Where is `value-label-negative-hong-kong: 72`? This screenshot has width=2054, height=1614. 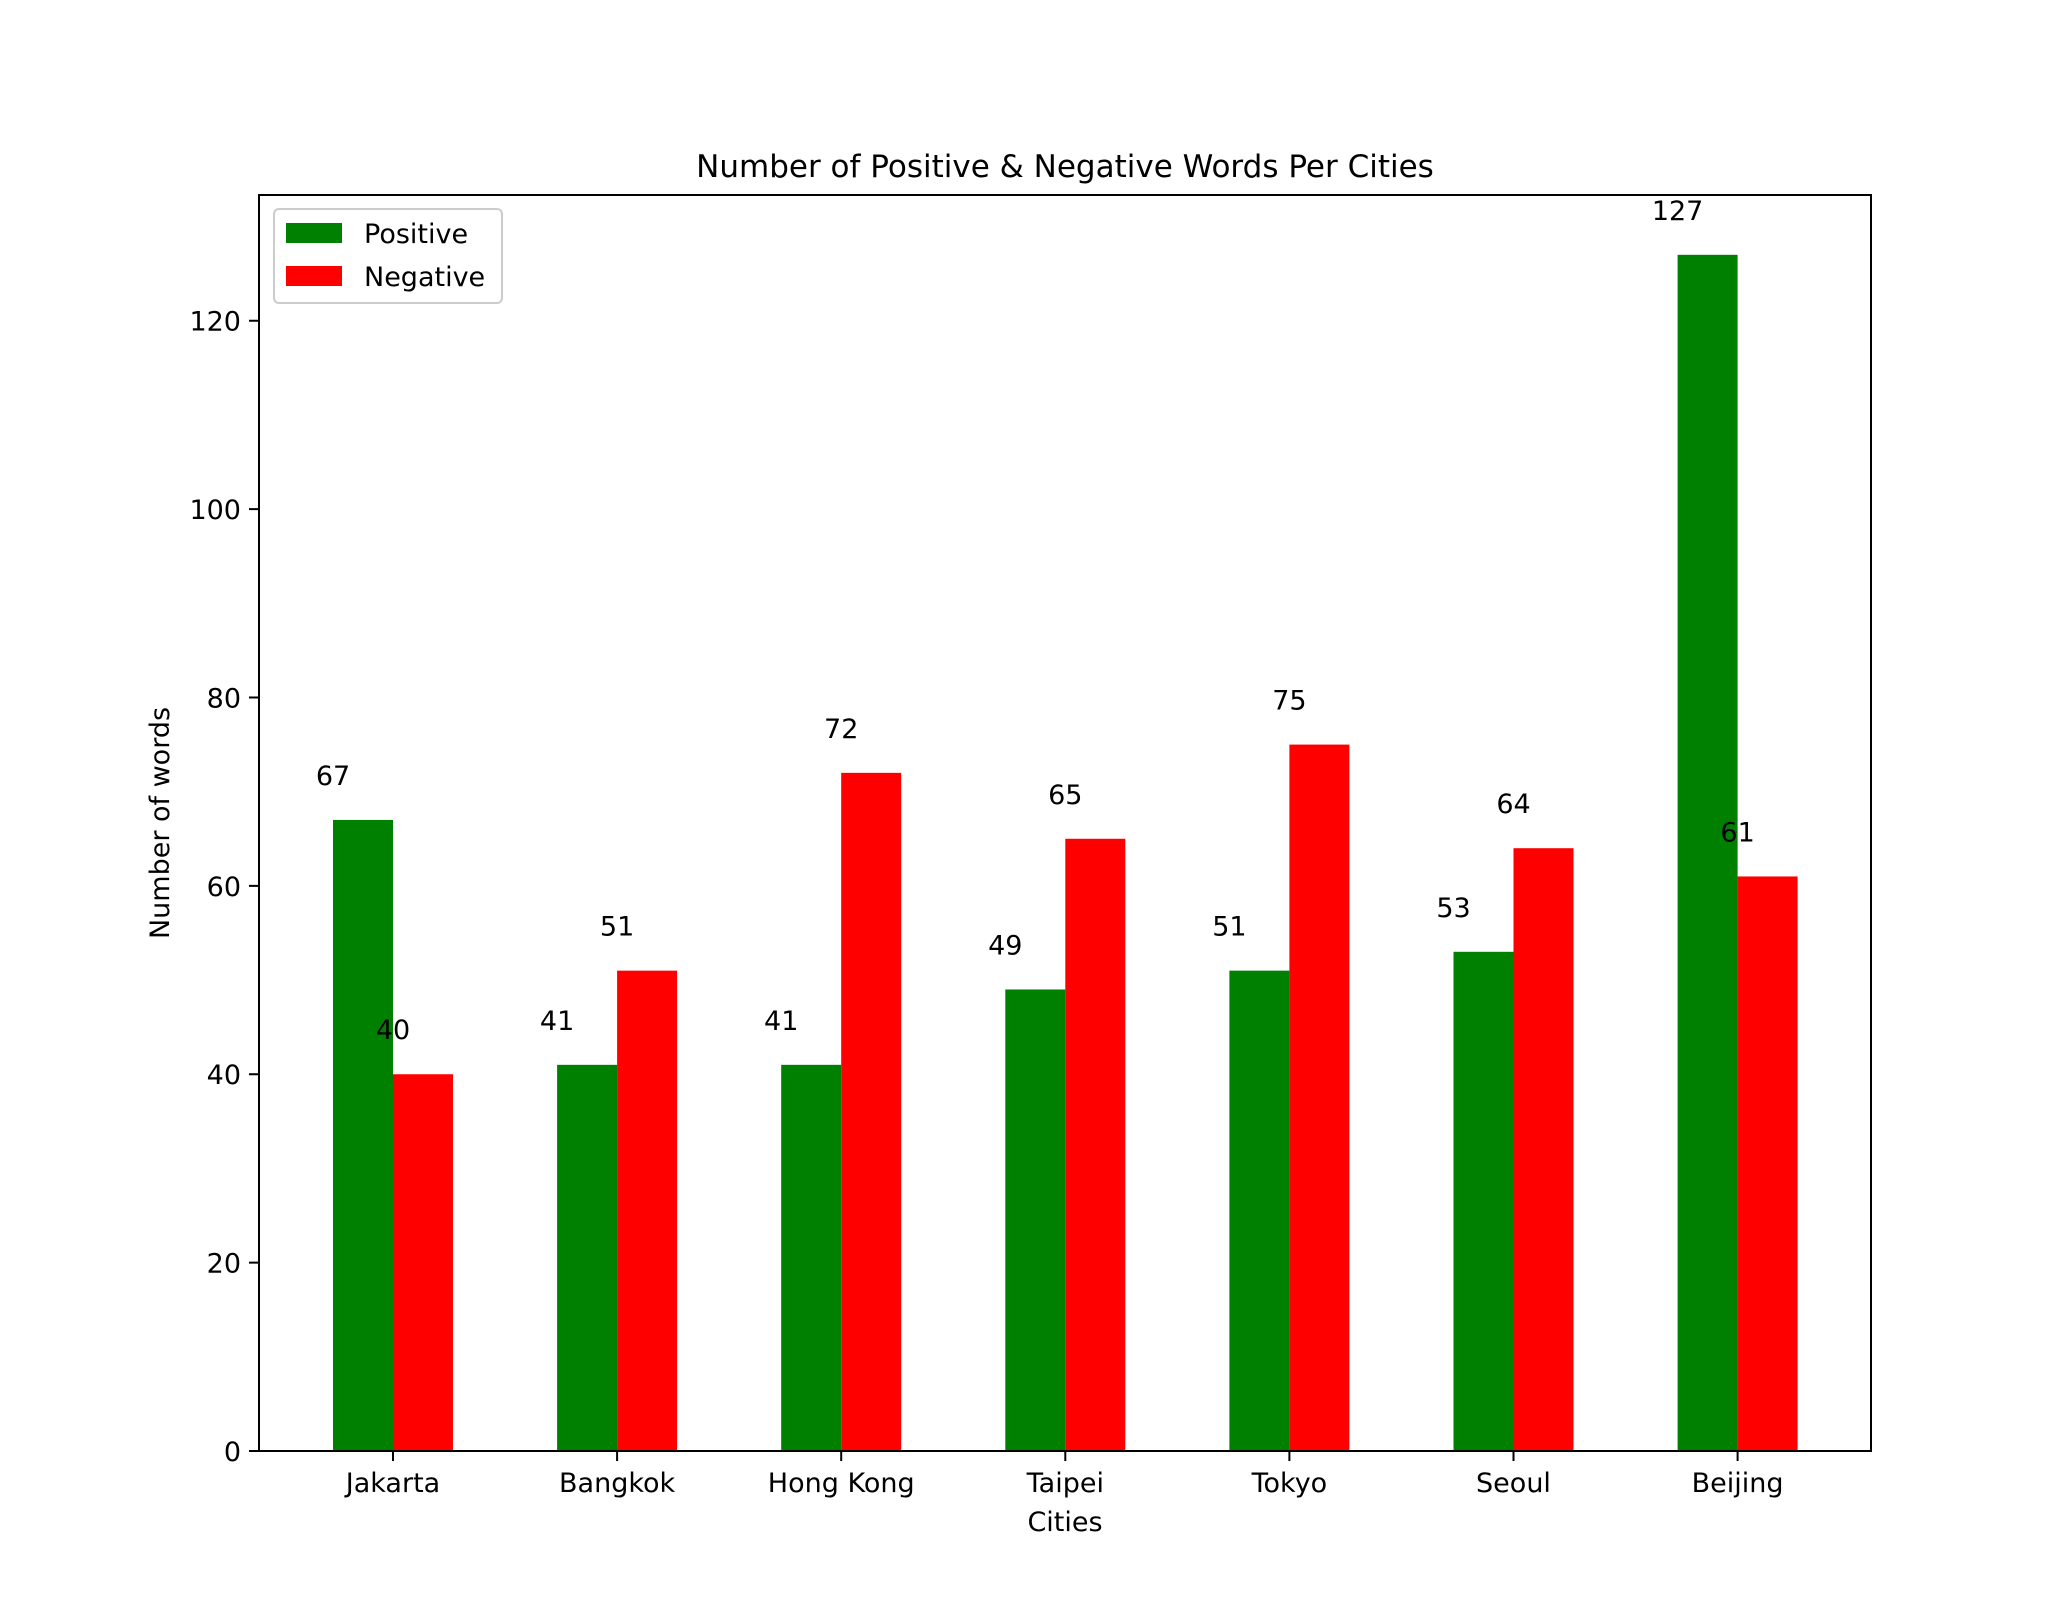 value-label-negative-hong-kong: 72 is located at coordinates (841, 729).